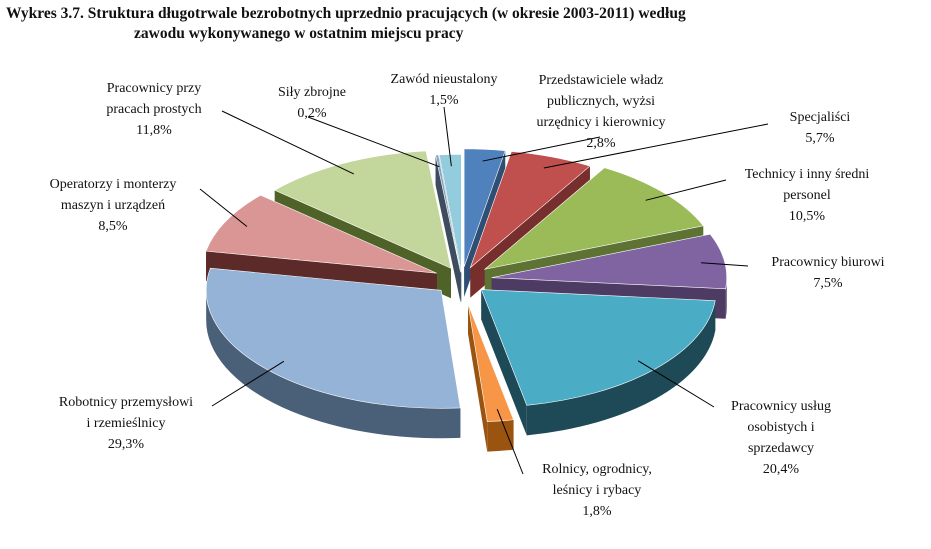 The width and height of the screenshot is (931, 549). Describe the element at coordinates (820, 138) in the screenshot. I see `slice-value-label: 5,7%` at that location.